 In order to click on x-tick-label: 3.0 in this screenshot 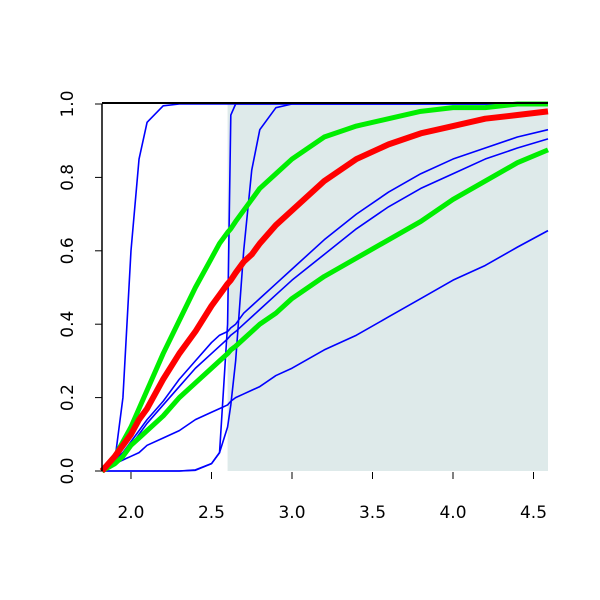, I will do `click(291, 513)`.